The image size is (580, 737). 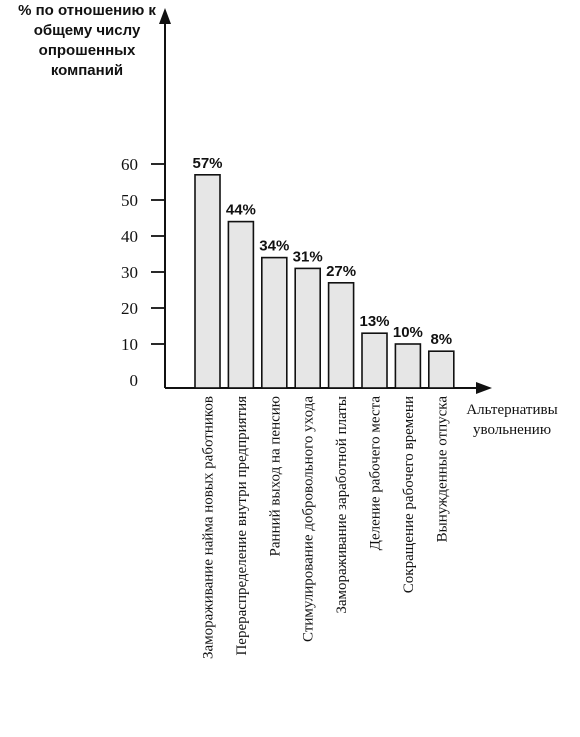 What do you see at coordinates (308, 256) in the screenshot?
I see `value-label: 31%` at bounding box center [308, 256].